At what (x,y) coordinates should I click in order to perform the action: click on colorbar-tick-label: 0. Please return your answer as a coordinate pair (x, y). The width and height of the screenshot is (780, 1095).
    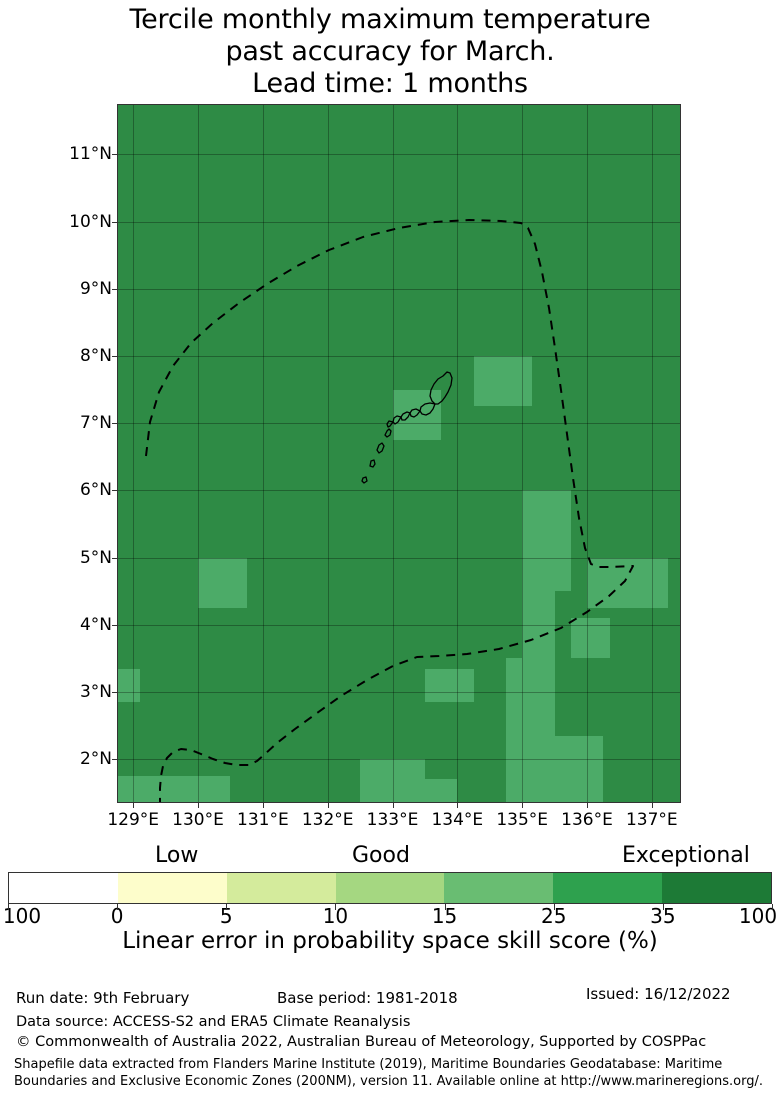
    Looking at the image, I should click on (117, 916).